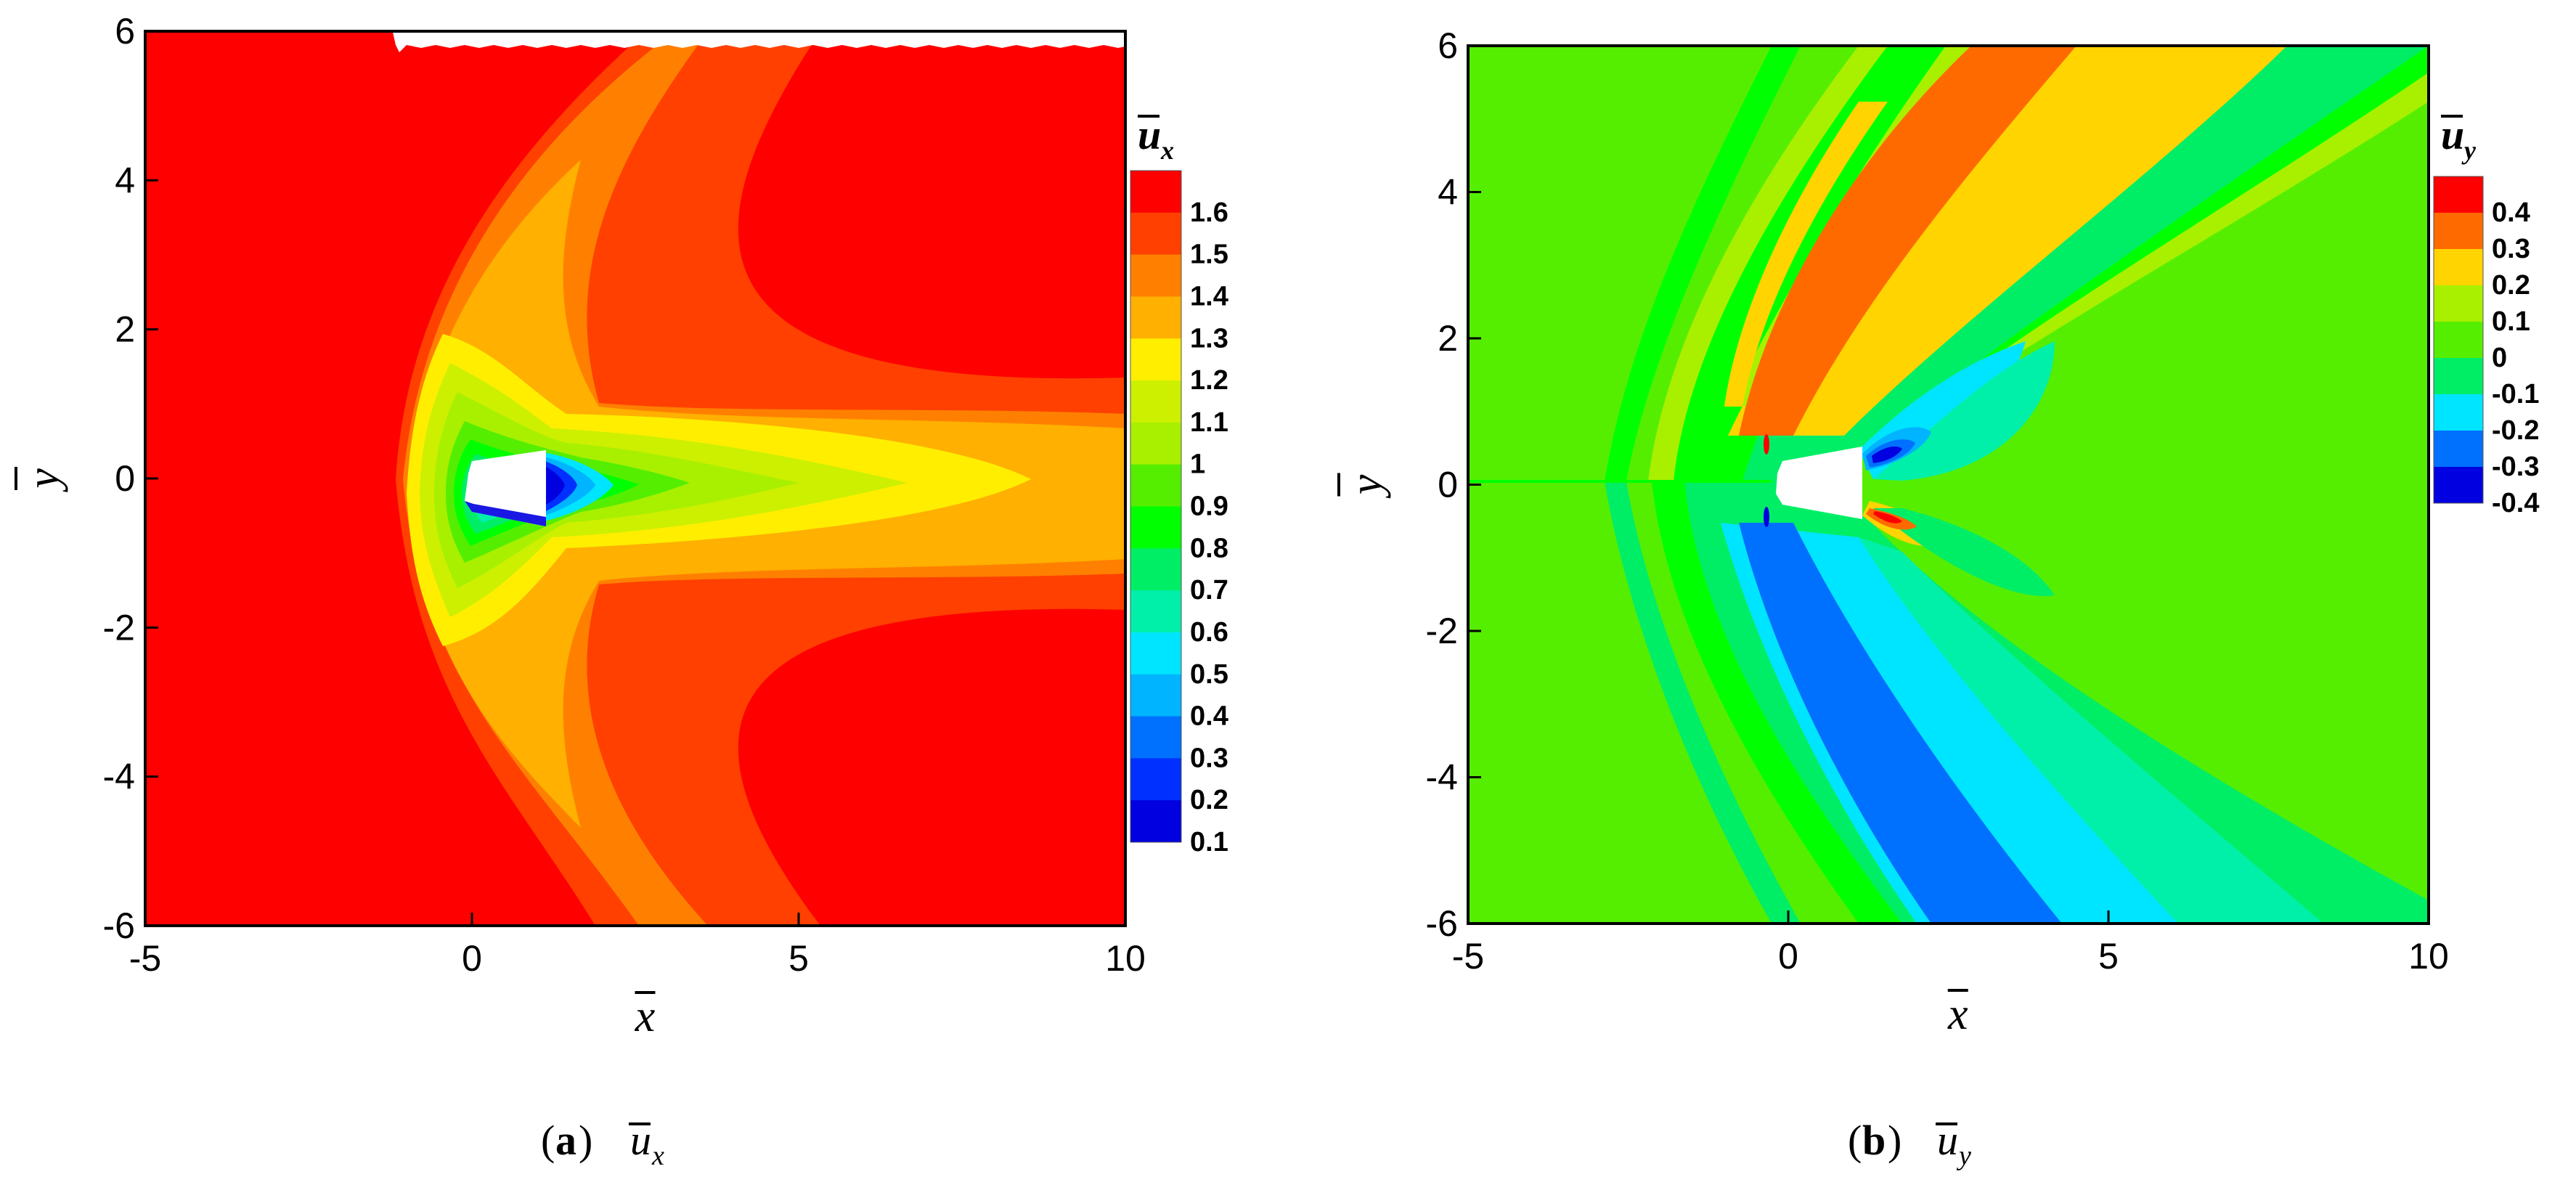 The image size is (2576, 1190). What do you see at coordinates (2486, 314) in the screenshot?
I see `colorbar-b: 0.4 0.3 0.2 0.1 0 -0.1 -0.2 -0.3 -0.4 u y` at bounding box center [2486, 314].